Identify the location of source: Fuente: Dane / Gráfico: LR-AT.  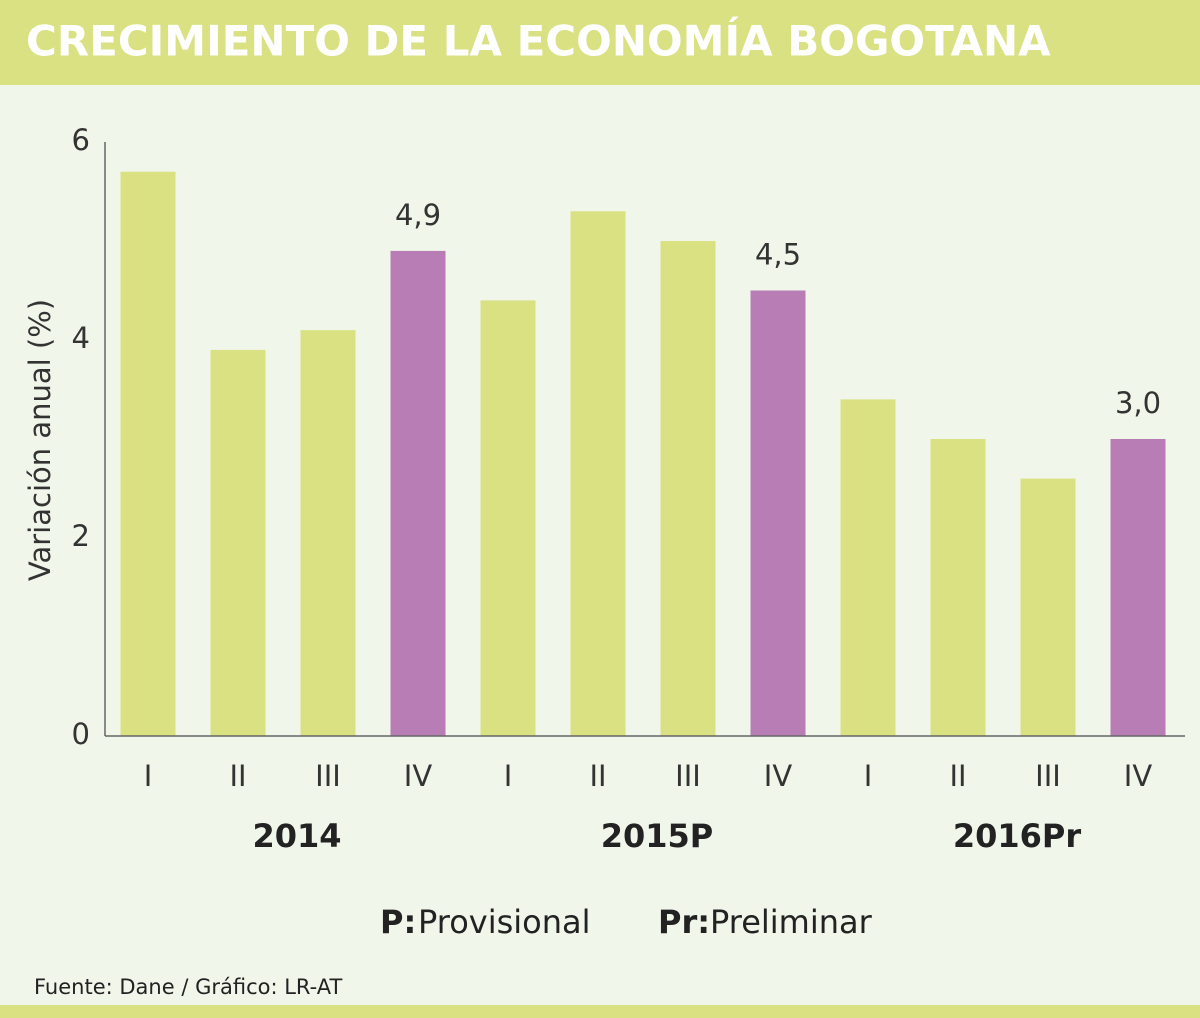
(188, 987).